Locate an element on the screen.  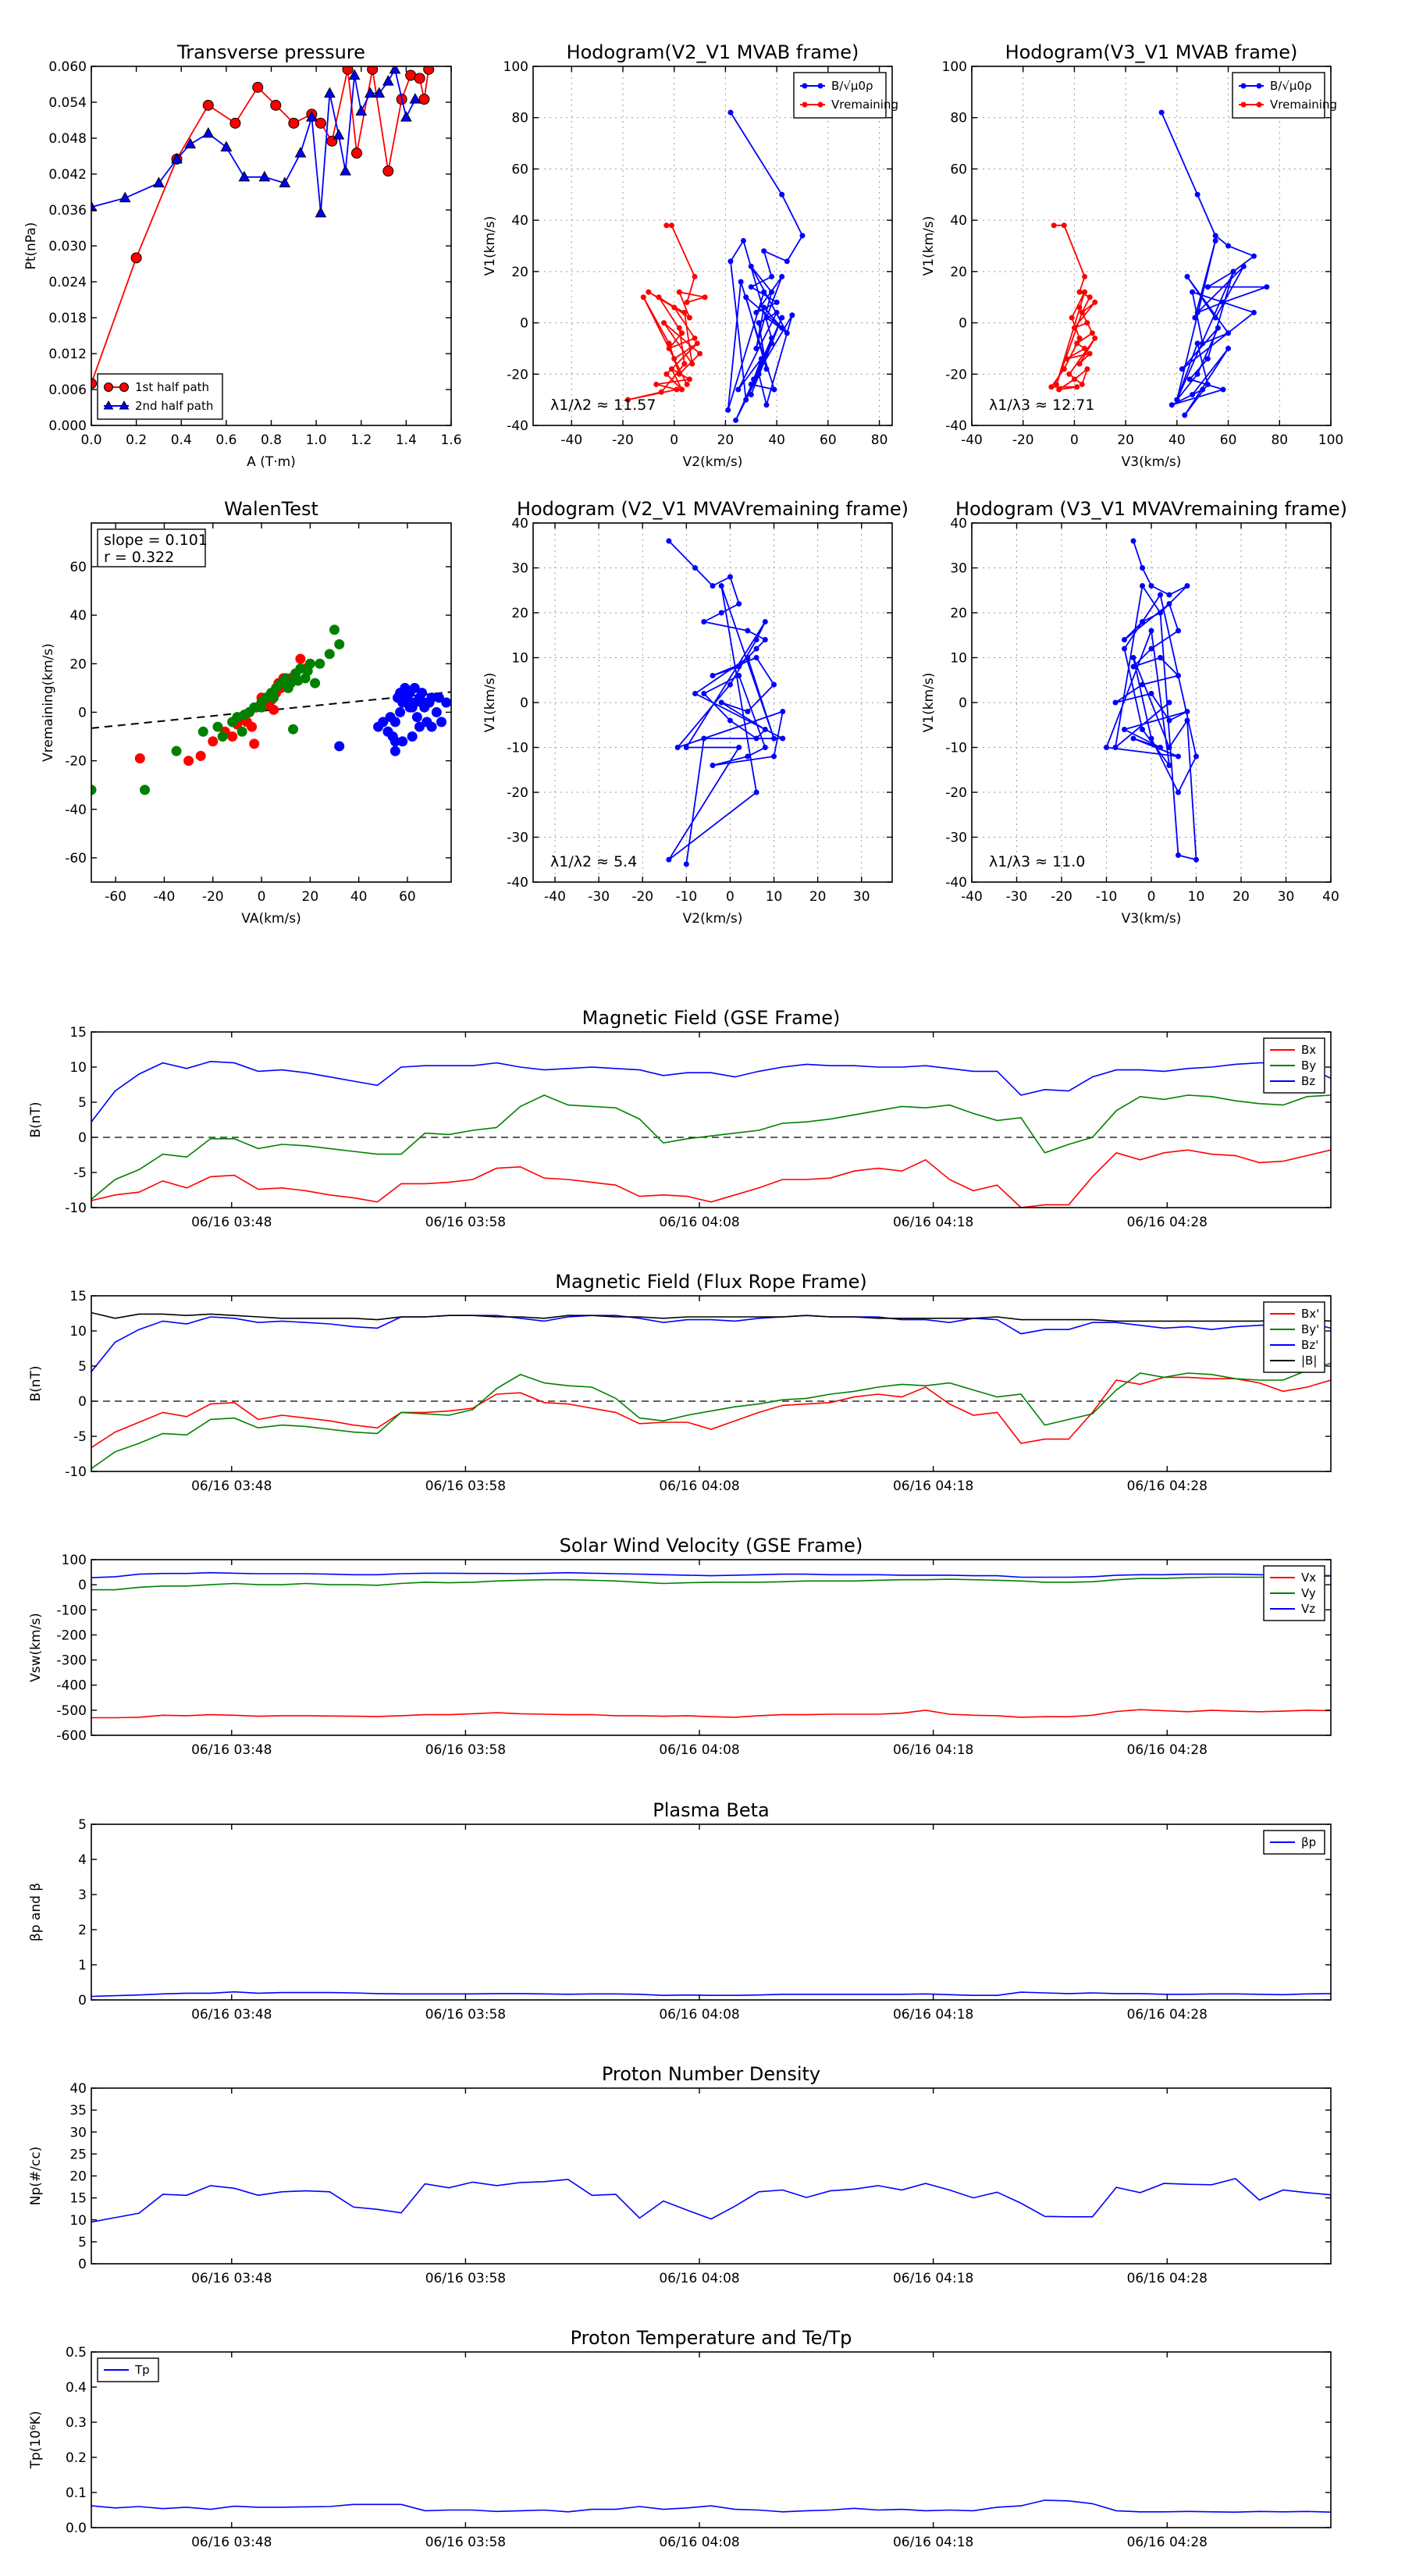
x-axis-label: V3(km/s) is located at coordinates (1152, 919).